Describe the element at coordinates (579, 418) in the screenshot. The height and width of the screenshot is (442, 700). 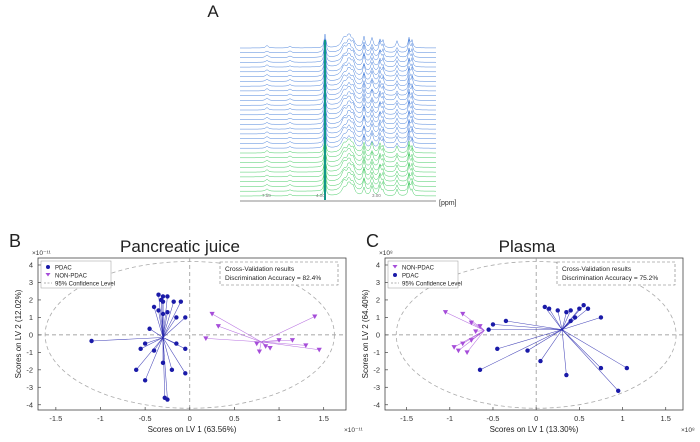
I see `x-tick-label: 0.5` at that location.